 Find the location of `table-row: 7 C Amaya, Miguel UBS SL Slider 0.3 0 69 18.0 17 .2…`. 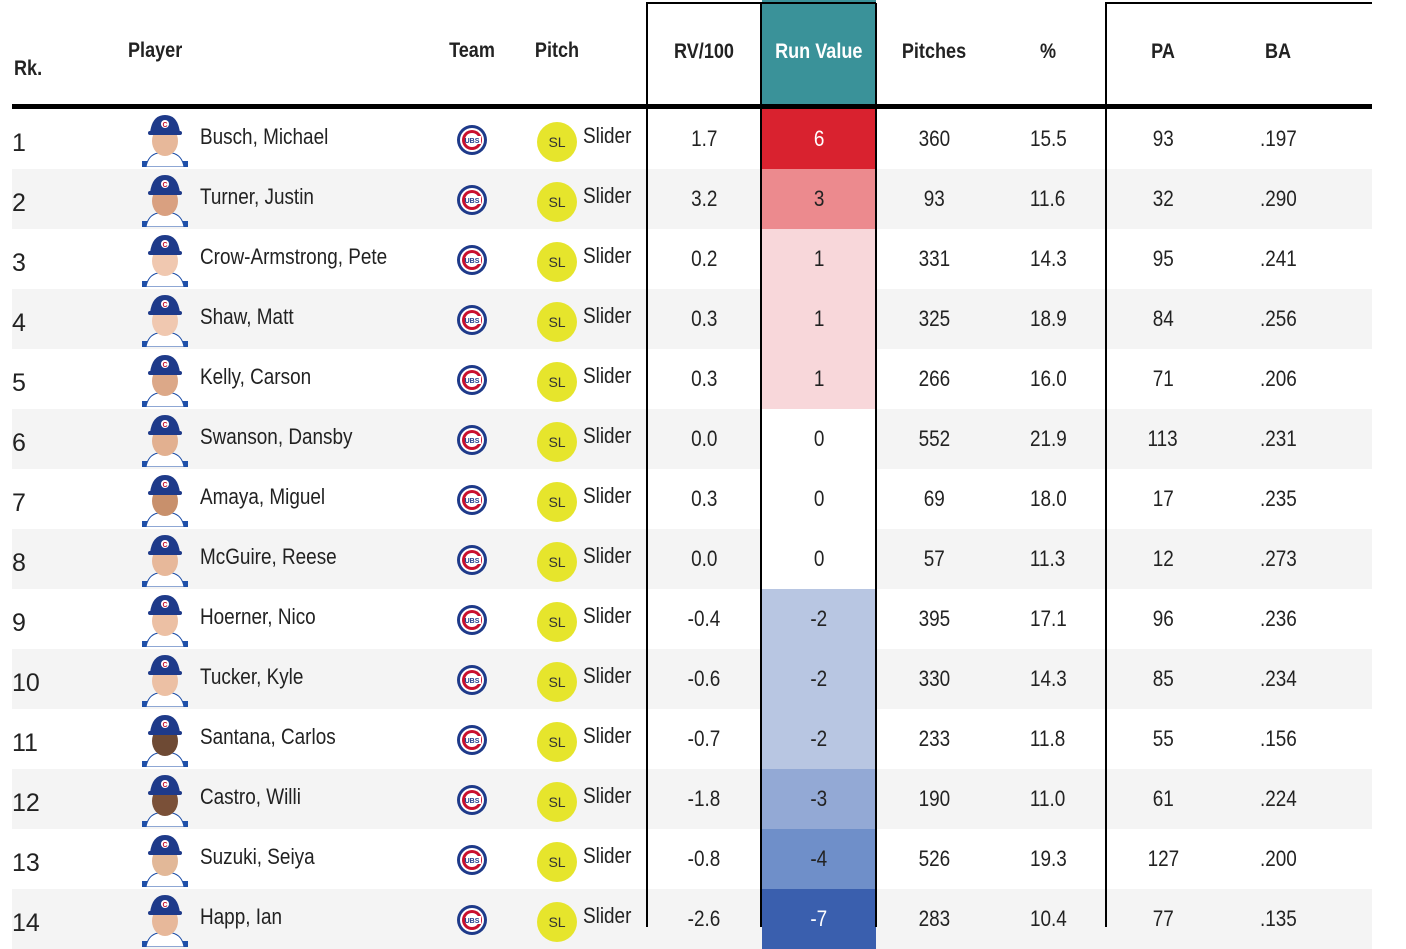

table-row: 7 C Amaya, Miguel UBS SL Slider 0.3 0 69 18.0 17 .2… is located at coordinates (692, 499).